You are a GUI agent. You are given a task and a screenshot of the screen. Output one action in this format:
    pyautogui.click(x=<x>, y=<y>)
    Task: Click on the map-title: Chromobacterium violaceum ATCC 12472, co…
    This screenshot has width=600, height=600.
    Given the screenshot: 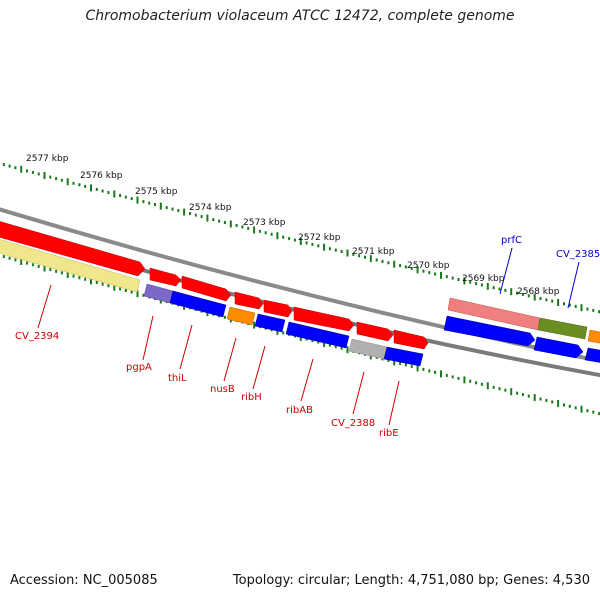 What is the action you would take?
    pyautogui.click(x=300, y=16)
    